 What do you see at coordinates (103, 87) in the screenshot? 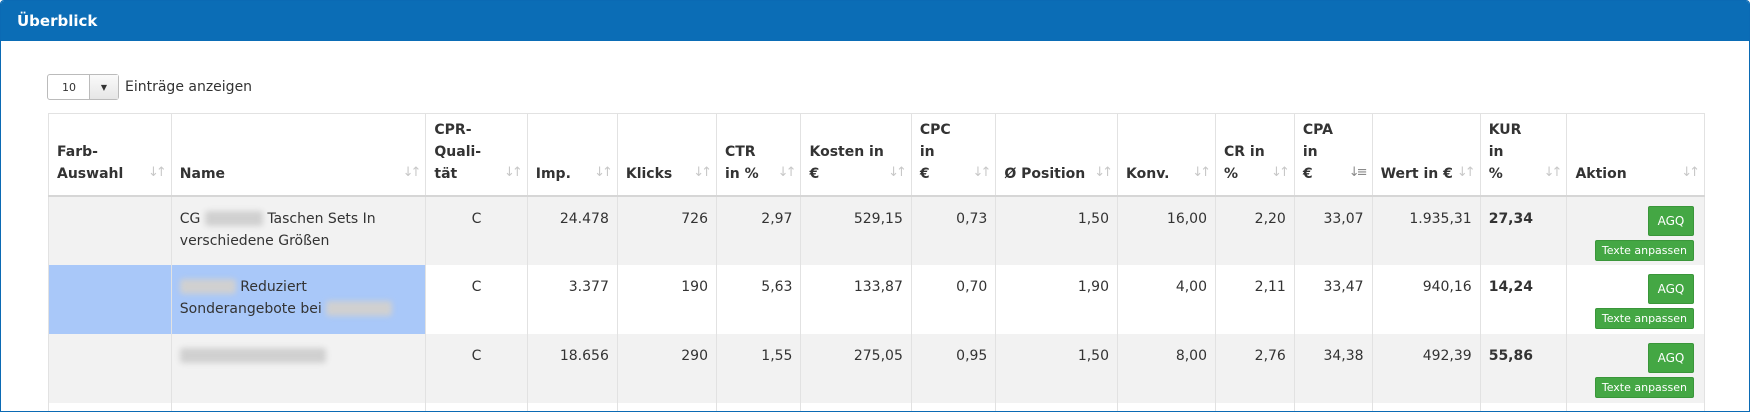
I see `caret-down-icon: ▼` at bounding box center [103, 87].